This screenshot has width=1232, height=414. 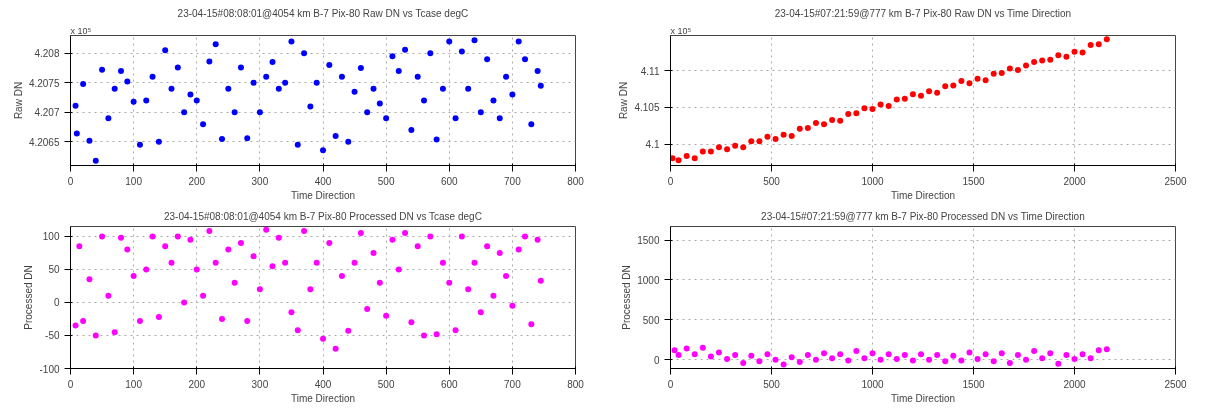 What do you see at coordinates (54, 270) in the screenshot?
I see `y-tick-label: 50` at bounding box center [54, 270].